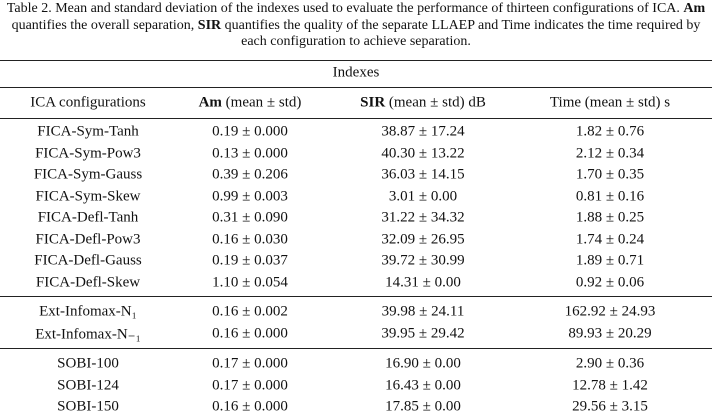 The width and height of the screenshot is (712, 413). I want to click on cell: 0.31 ± 0.090, so click(250, 217).